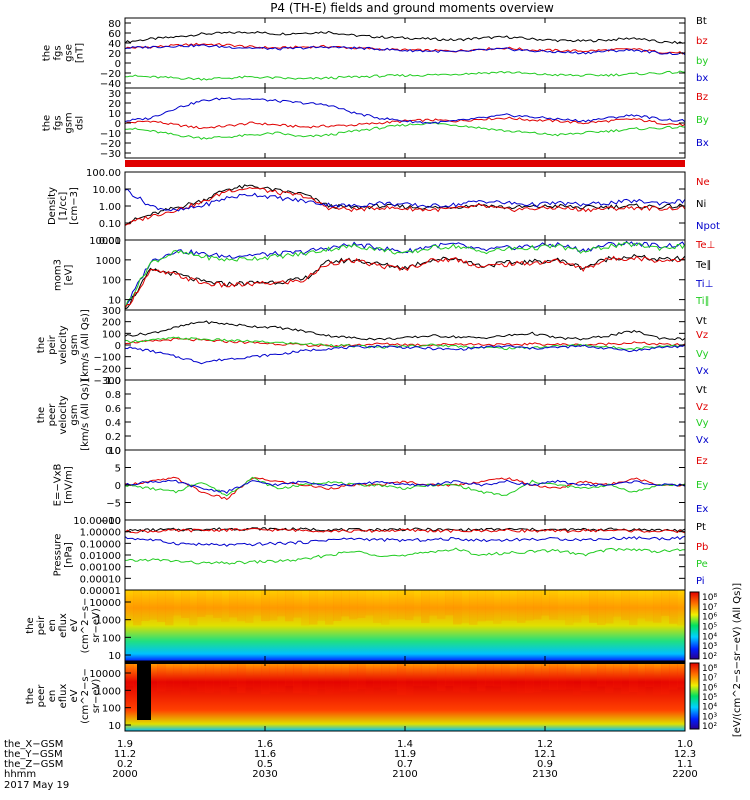  Describe the element at coordinates (106, 190) in the screenshot. I see `y-tick-label: 10.00` at that location.